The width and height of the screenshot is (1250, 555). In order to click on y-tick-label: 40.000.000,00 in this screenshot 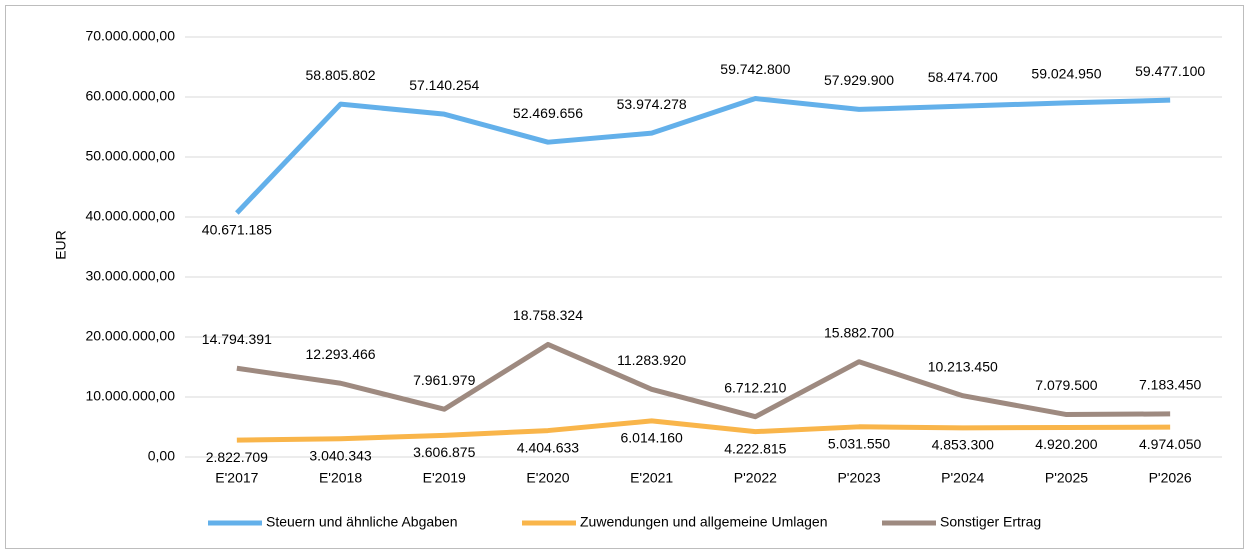, I will do `click(130, 216)`.